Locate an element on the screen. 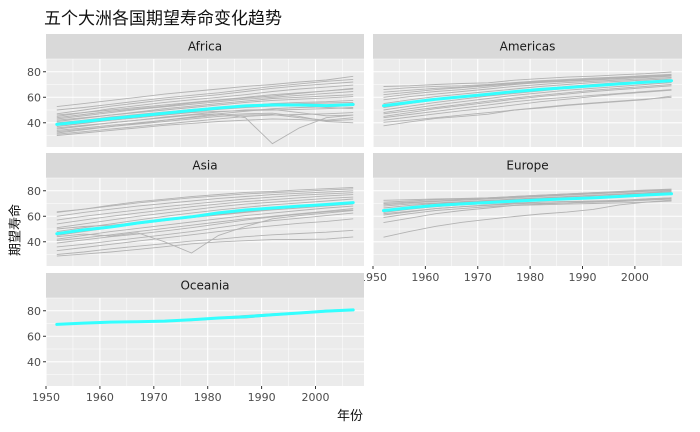 This screenshot has width=700, height=432. facet-panel-europe: Europe 1950 1960 1970 1980 1990 2000 is located at coordinates (520, 218).